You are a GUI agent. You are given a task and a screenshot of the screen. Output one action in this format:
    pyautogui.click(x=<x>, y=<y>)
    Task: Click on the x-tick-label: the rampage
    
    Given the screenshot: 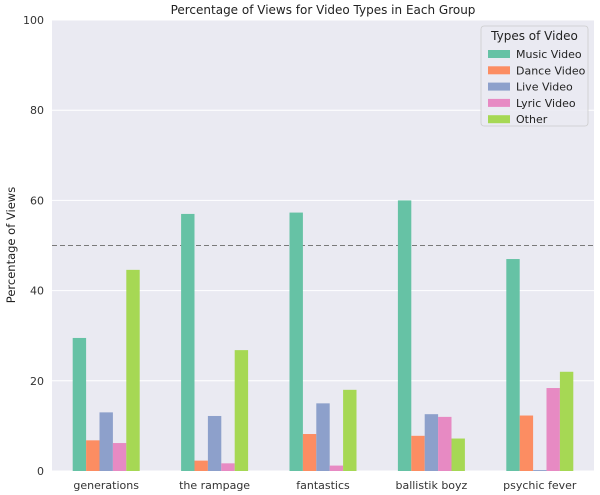 What is the action you would take?
    pyautogui.click(x=214, y=485)
    